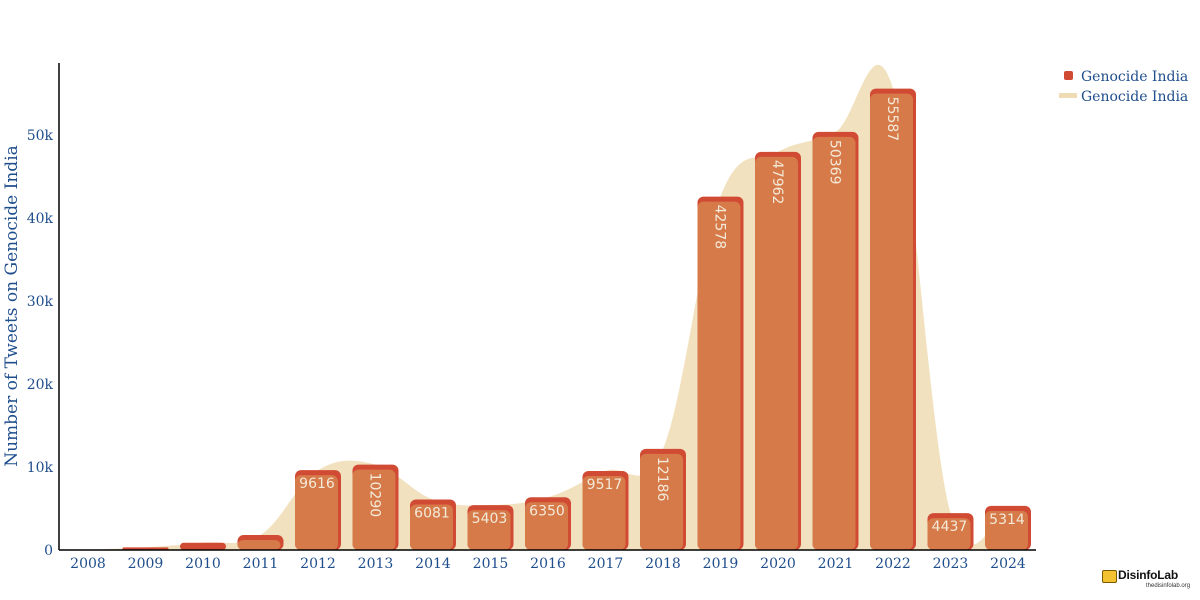  I want to click on bar-2014, so click(433, 524).